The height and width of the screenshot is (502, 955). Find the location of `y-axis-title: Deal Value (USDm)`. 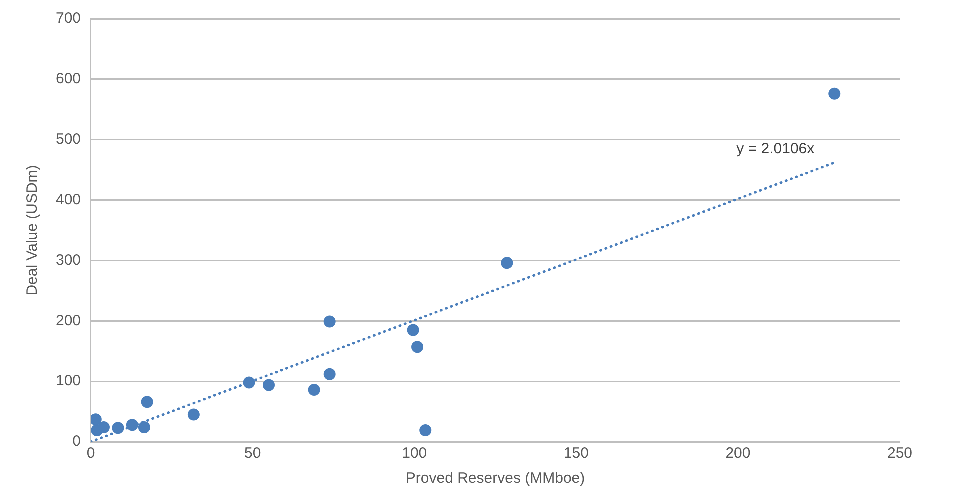

y-axis-title: Deal Value (USDm) is located at coordinates (33, 230).